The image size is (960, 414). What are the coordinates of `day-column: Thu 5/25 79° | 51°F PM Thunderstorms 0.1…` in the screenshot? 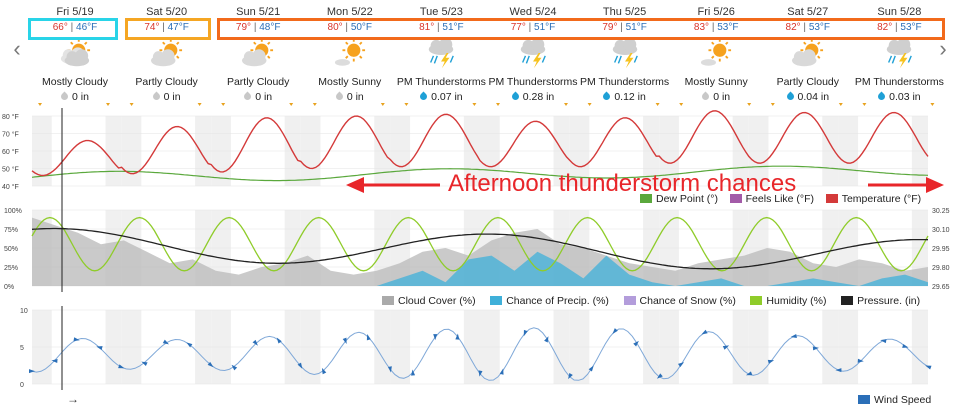 It's located at (625, 55).